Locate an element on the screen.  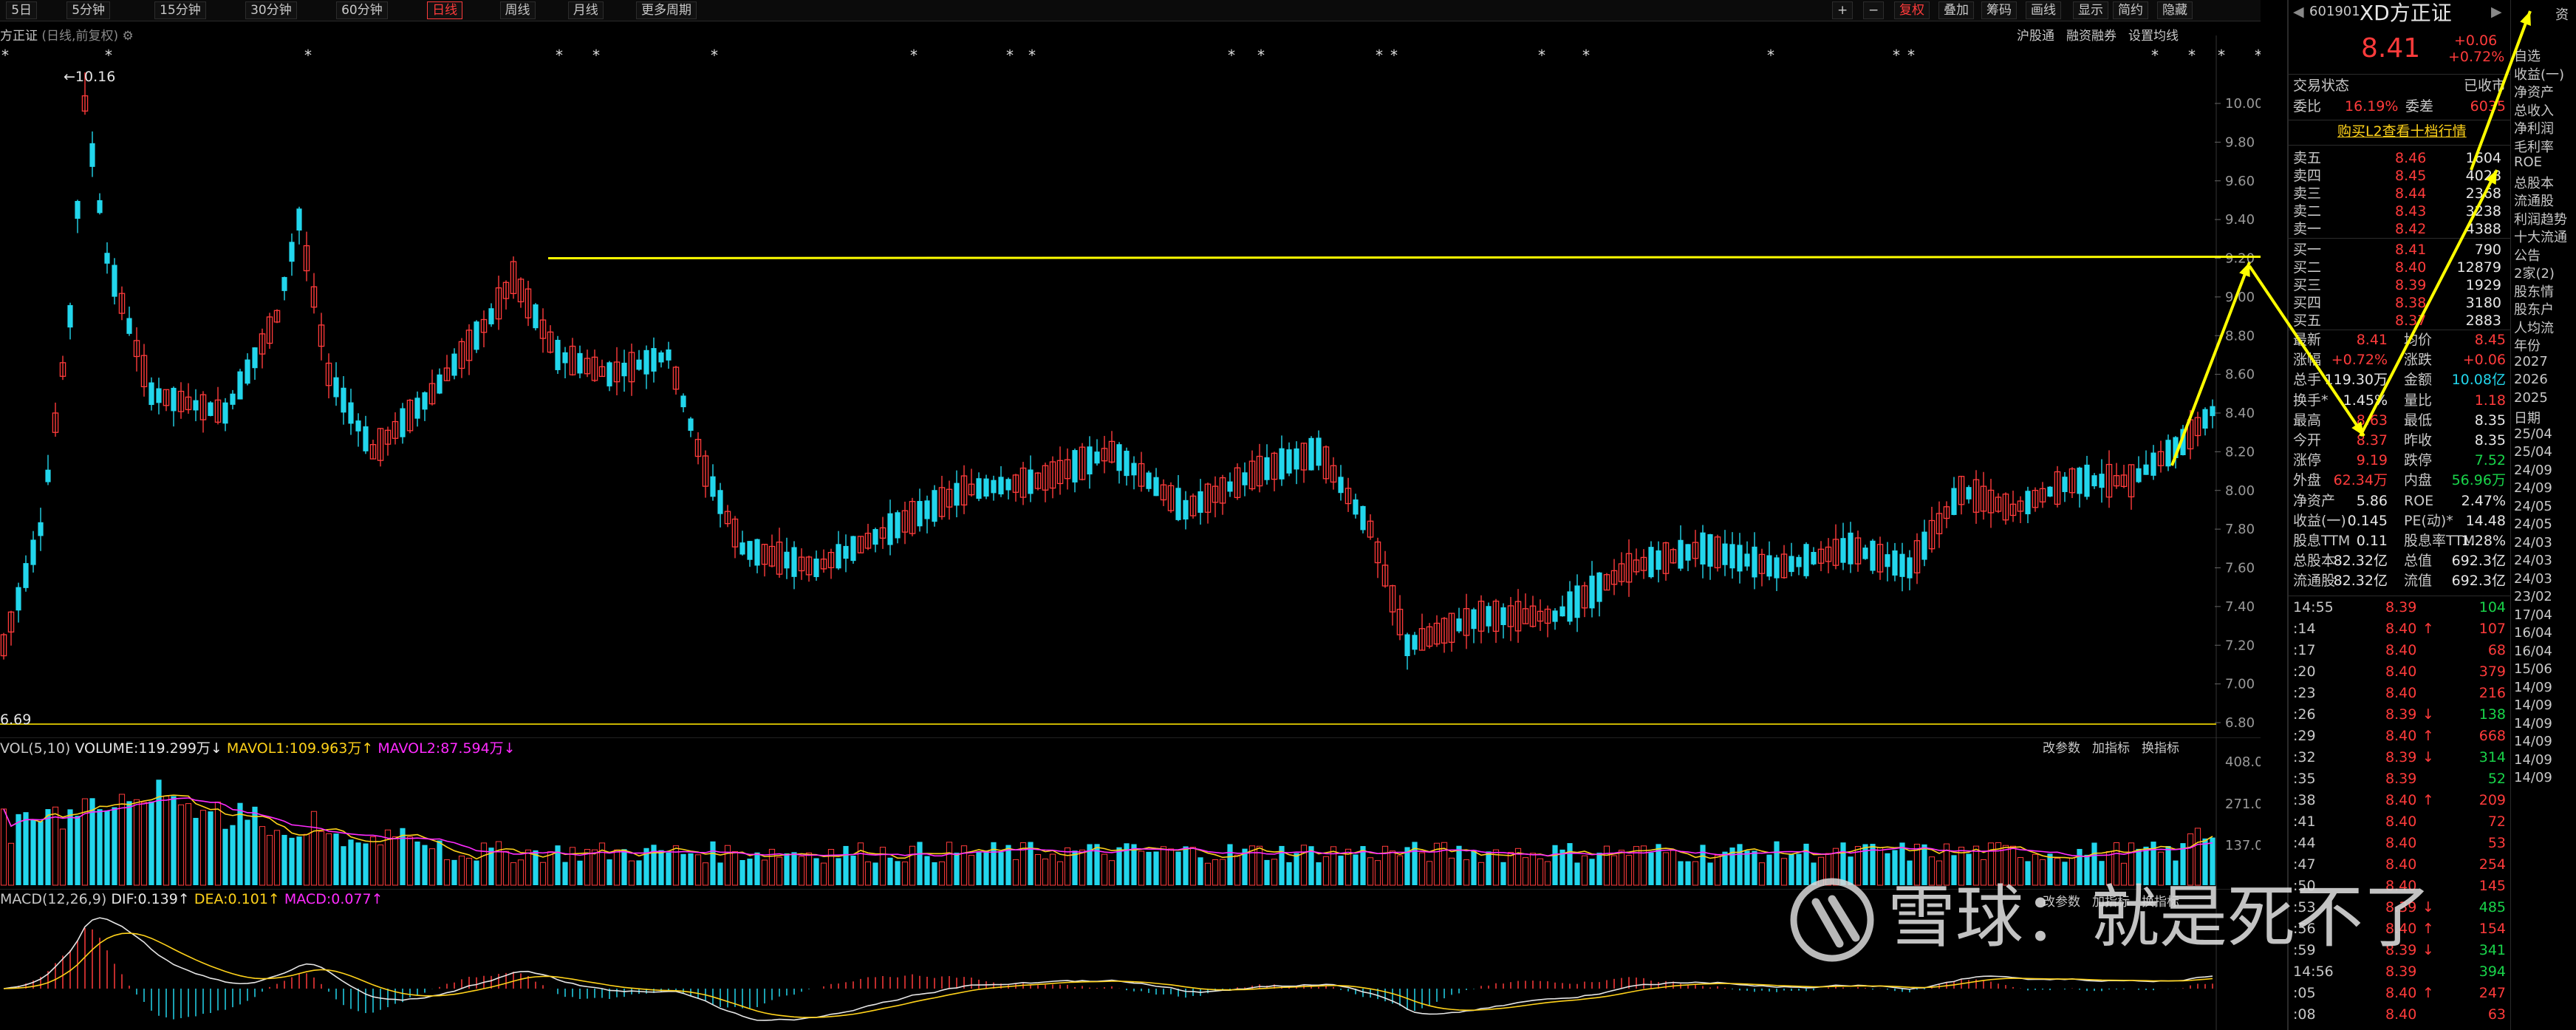
bids-row: 买四 8.38 3180 is located at coordinates (2399, 303).